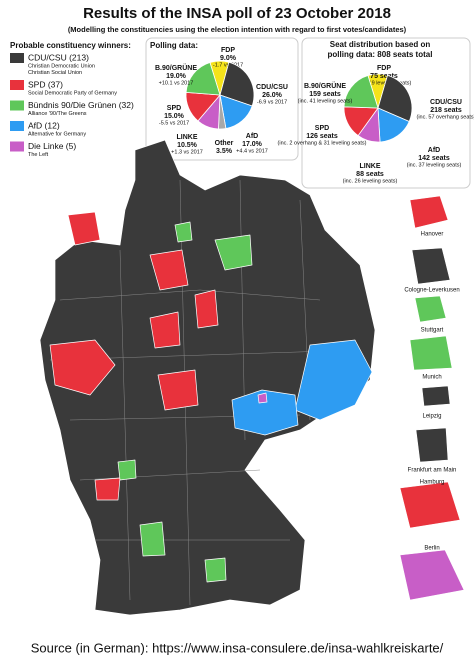 This screenshot has height=661, width=474. Describe the element at coordinates (187, 145) in the screenshot. I see `slice-value: 10.5%` at that location.